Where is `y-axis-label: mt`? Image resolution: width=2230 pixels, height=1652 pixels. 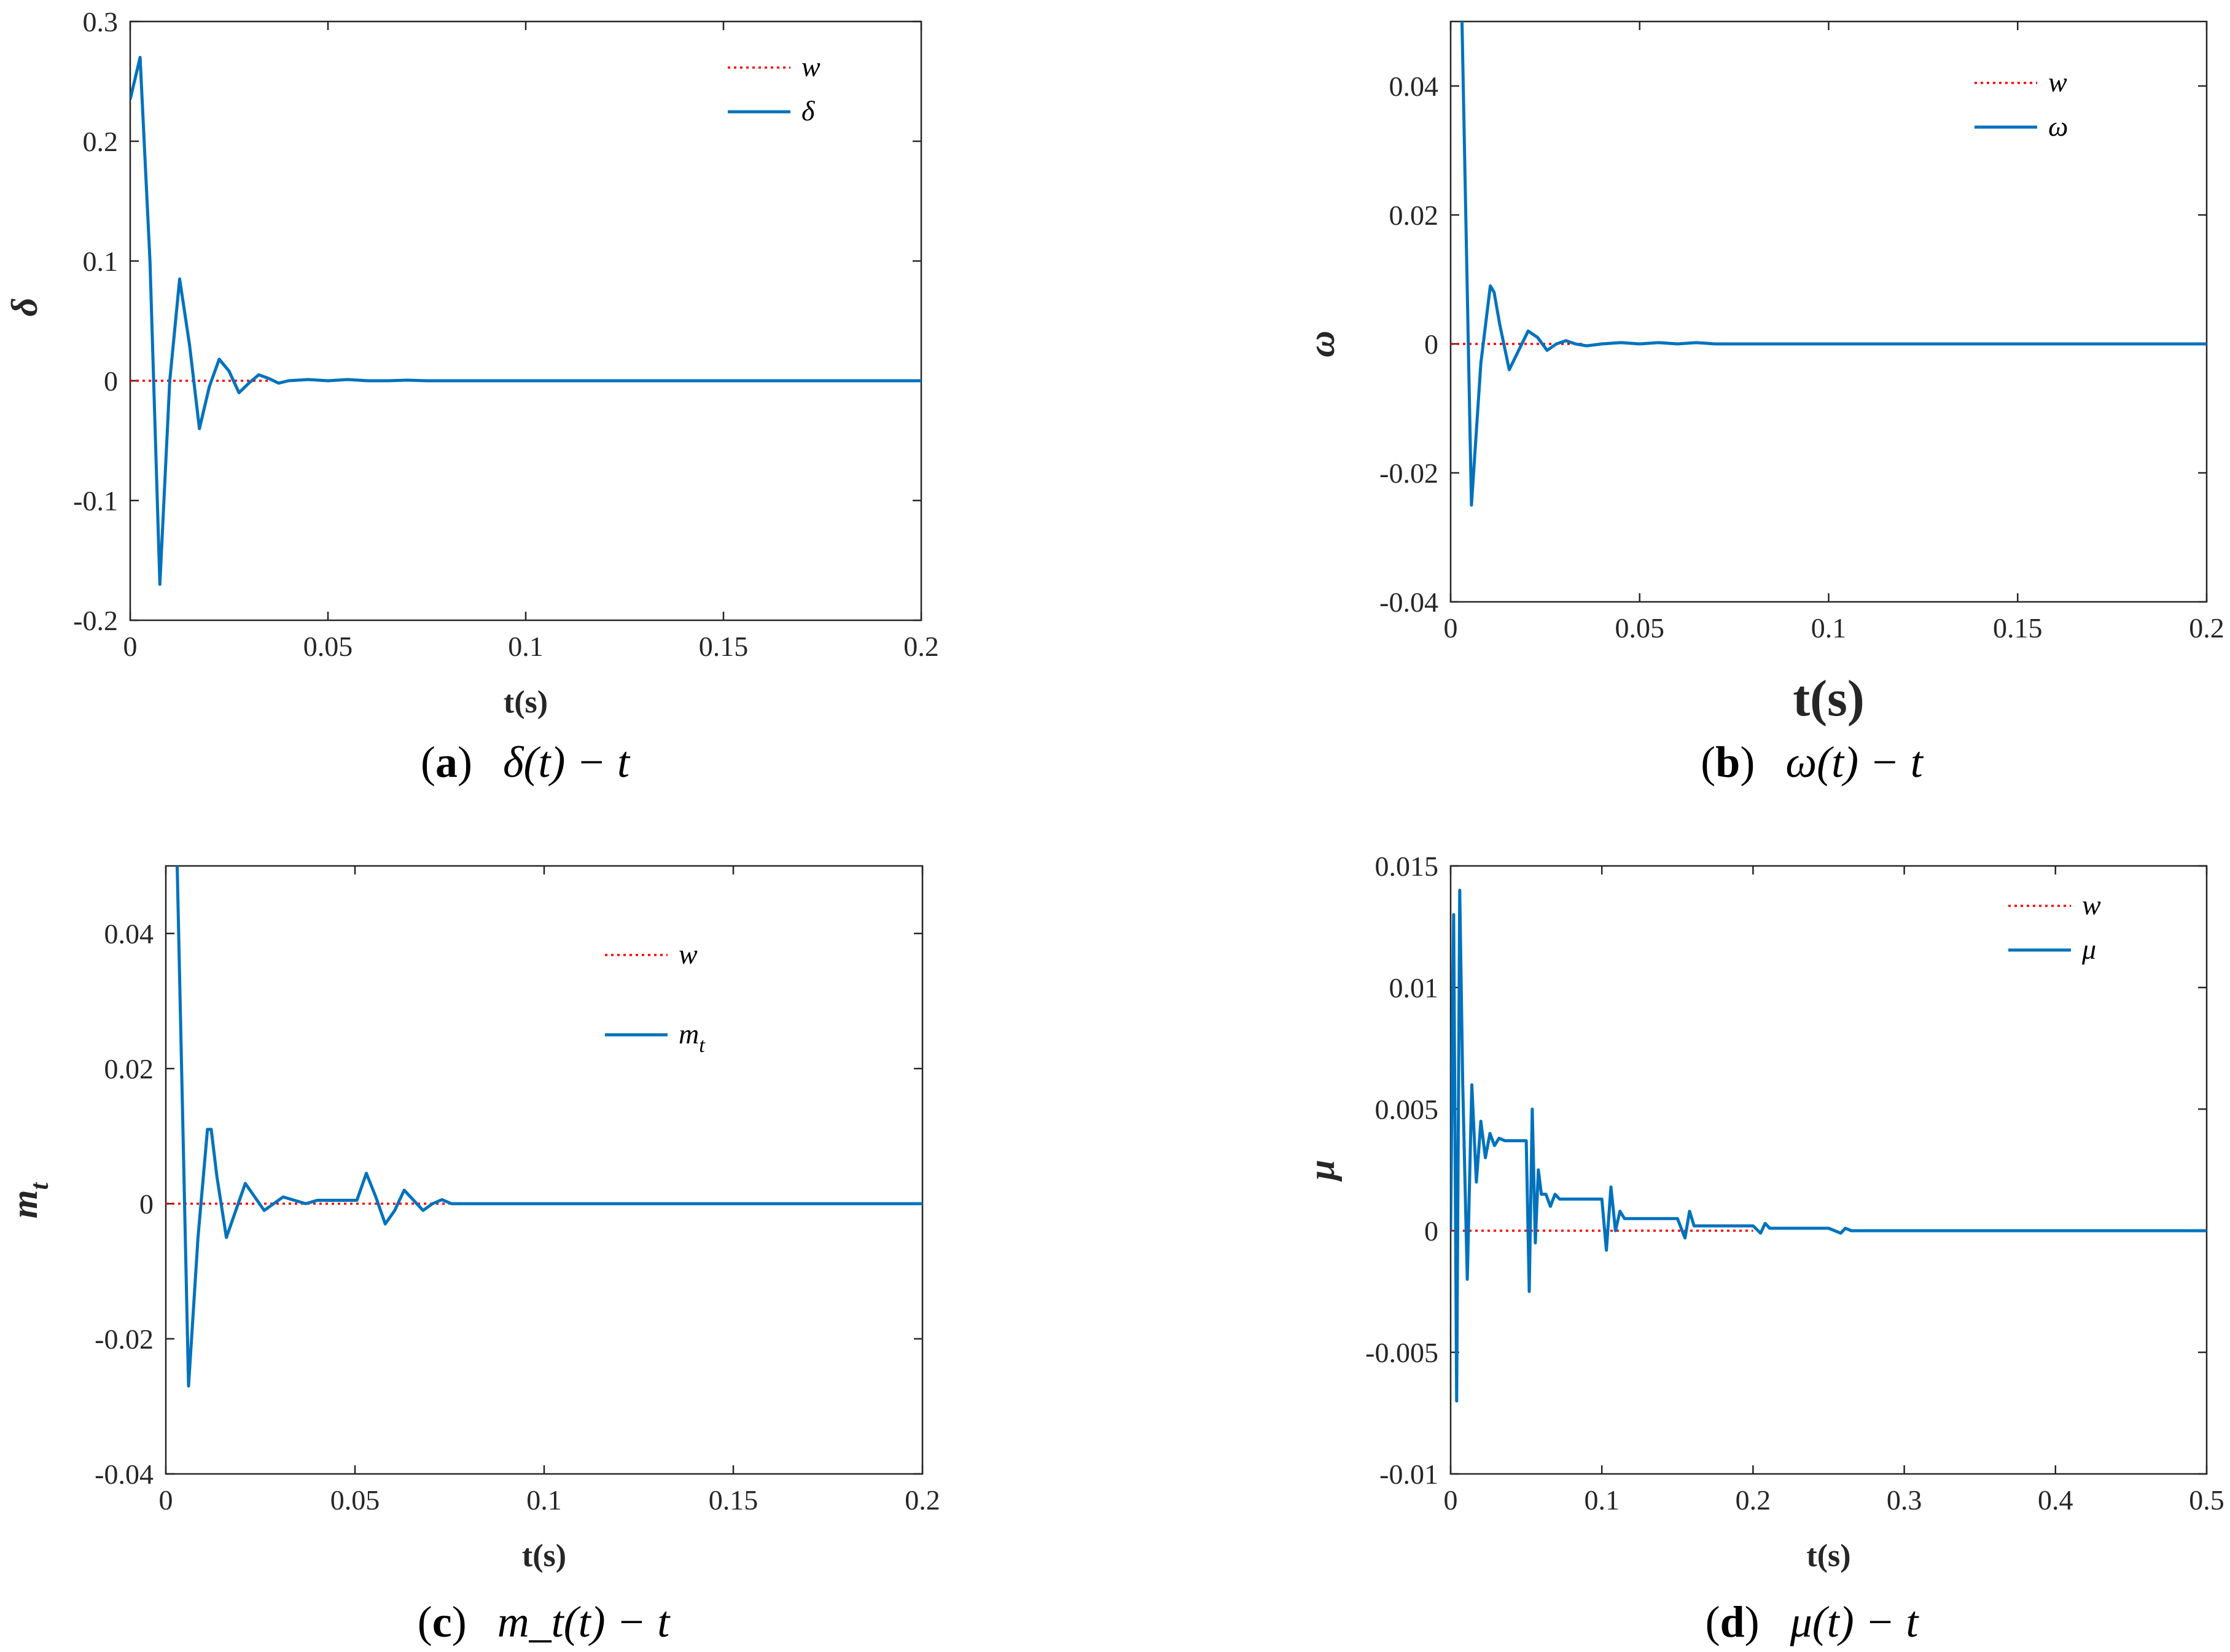
y-axis-label: mt is located at coordinates (29, 1200).